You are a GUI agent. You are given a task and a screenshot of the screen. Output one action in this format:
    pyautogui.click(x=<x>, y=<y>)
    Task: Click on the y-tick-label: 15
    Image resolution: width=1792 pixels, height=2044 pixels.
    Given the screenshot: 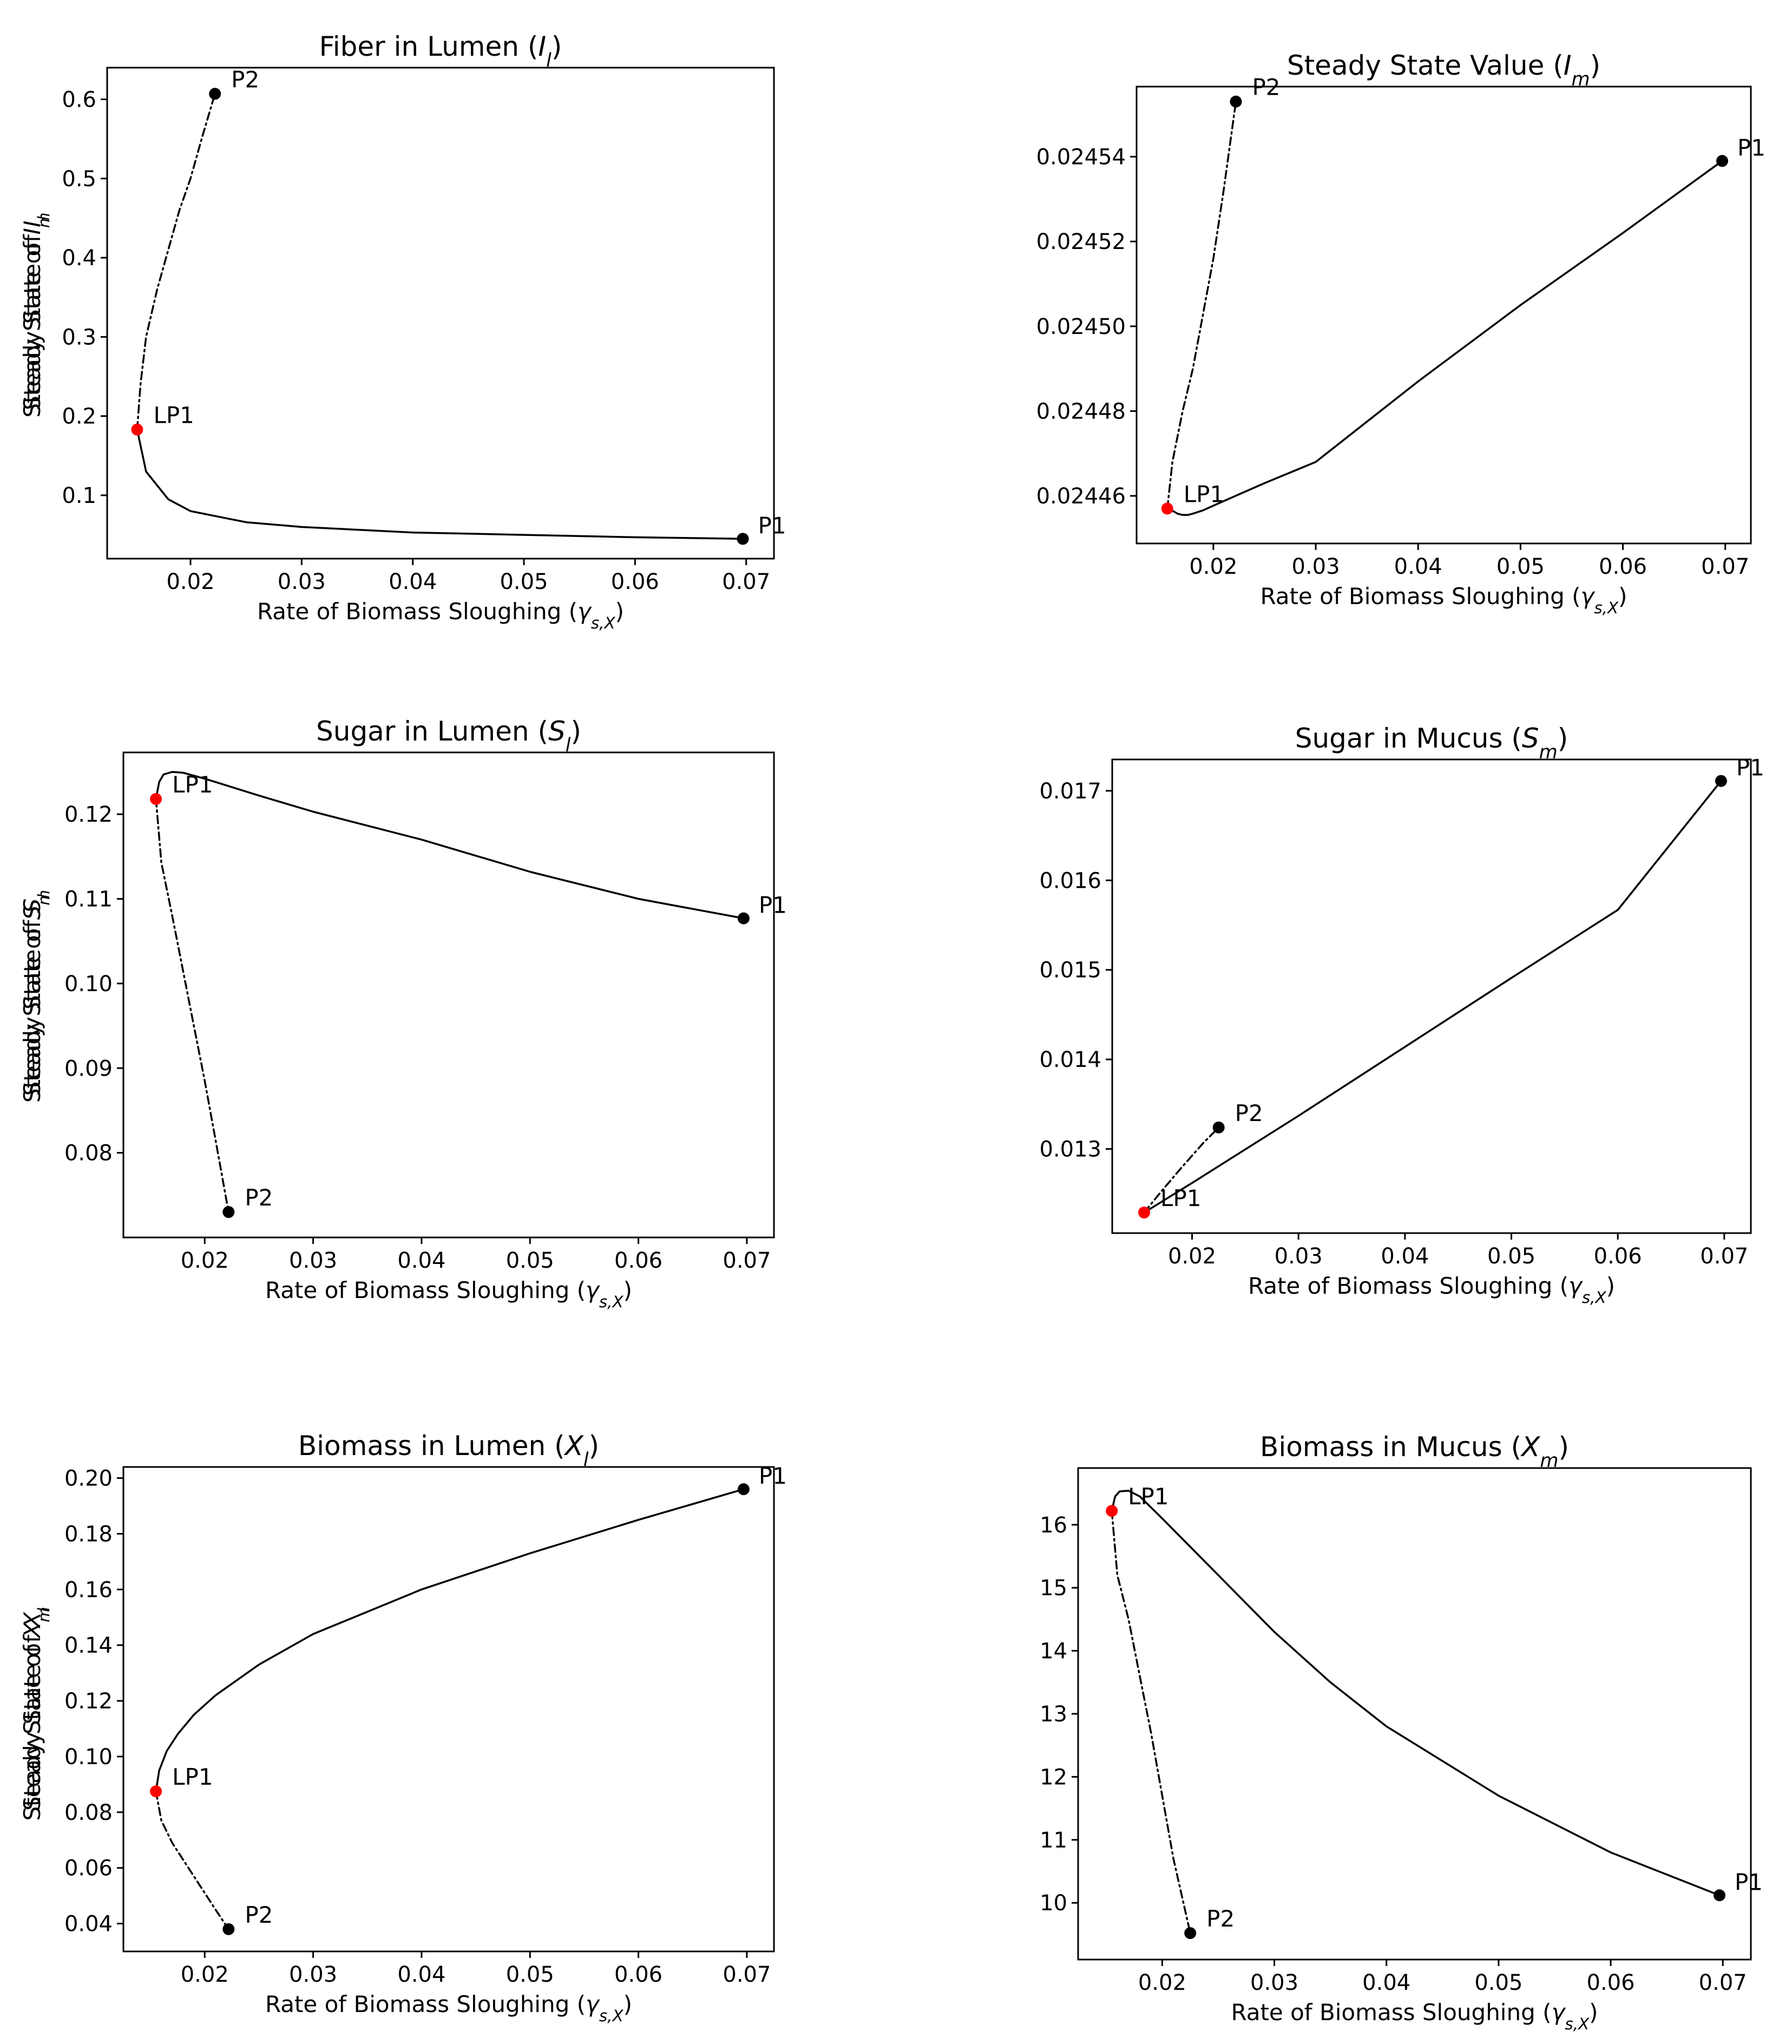 What is the action you would take?
    pyautogui.click(x=1053, y=1588)
    